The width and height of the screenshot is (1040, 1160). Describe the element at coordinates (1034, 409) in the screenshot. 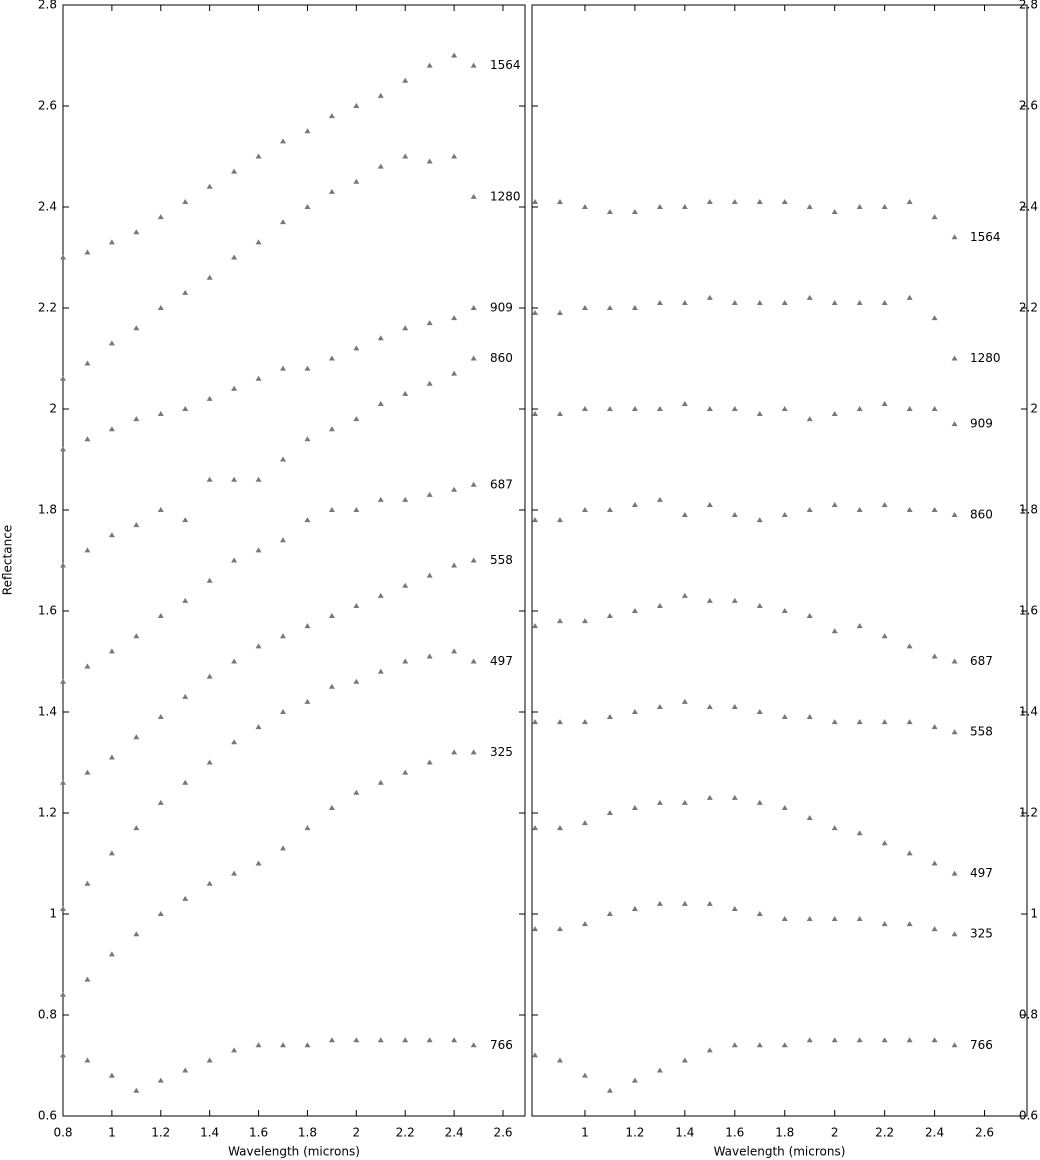

I see `y-tick-label: 2` at that location.